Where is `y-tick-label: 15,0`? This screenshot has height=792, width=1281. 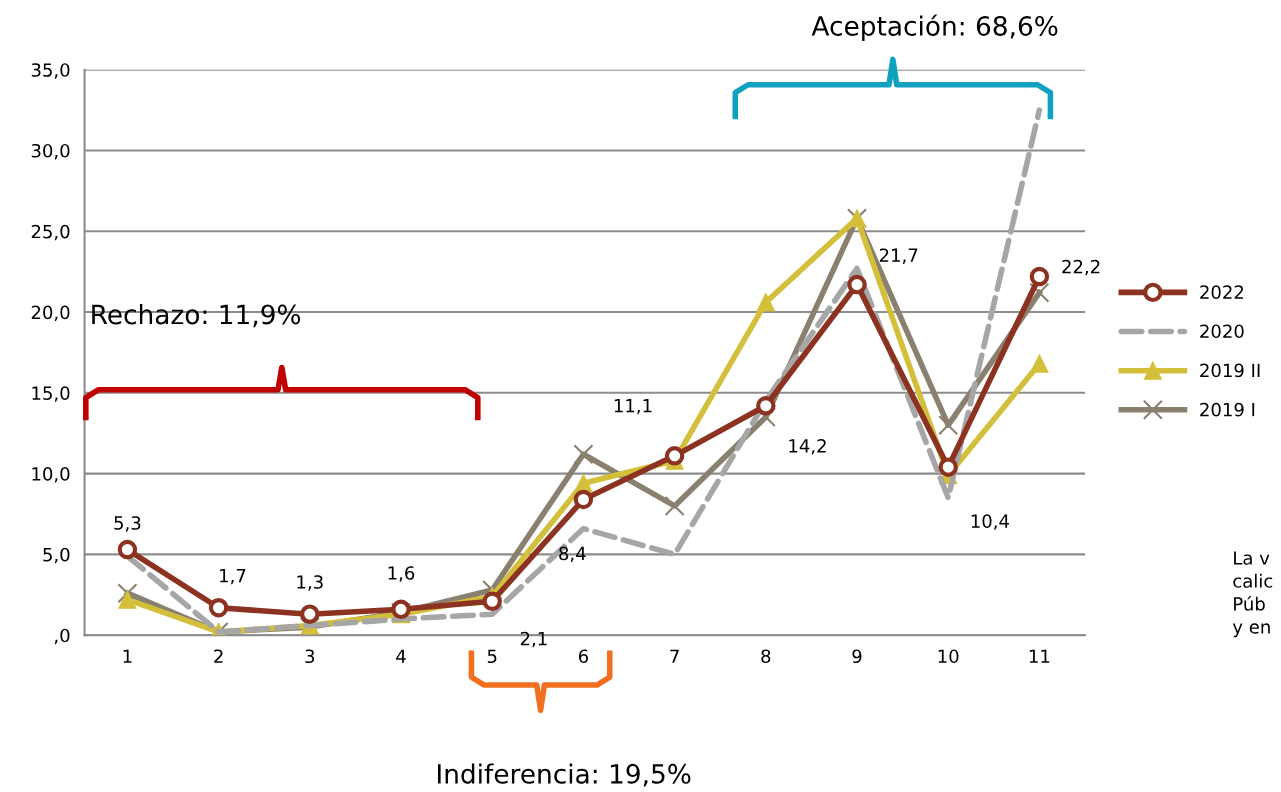
y-tick-label: 15,0 is located at coordinates (51, 394).